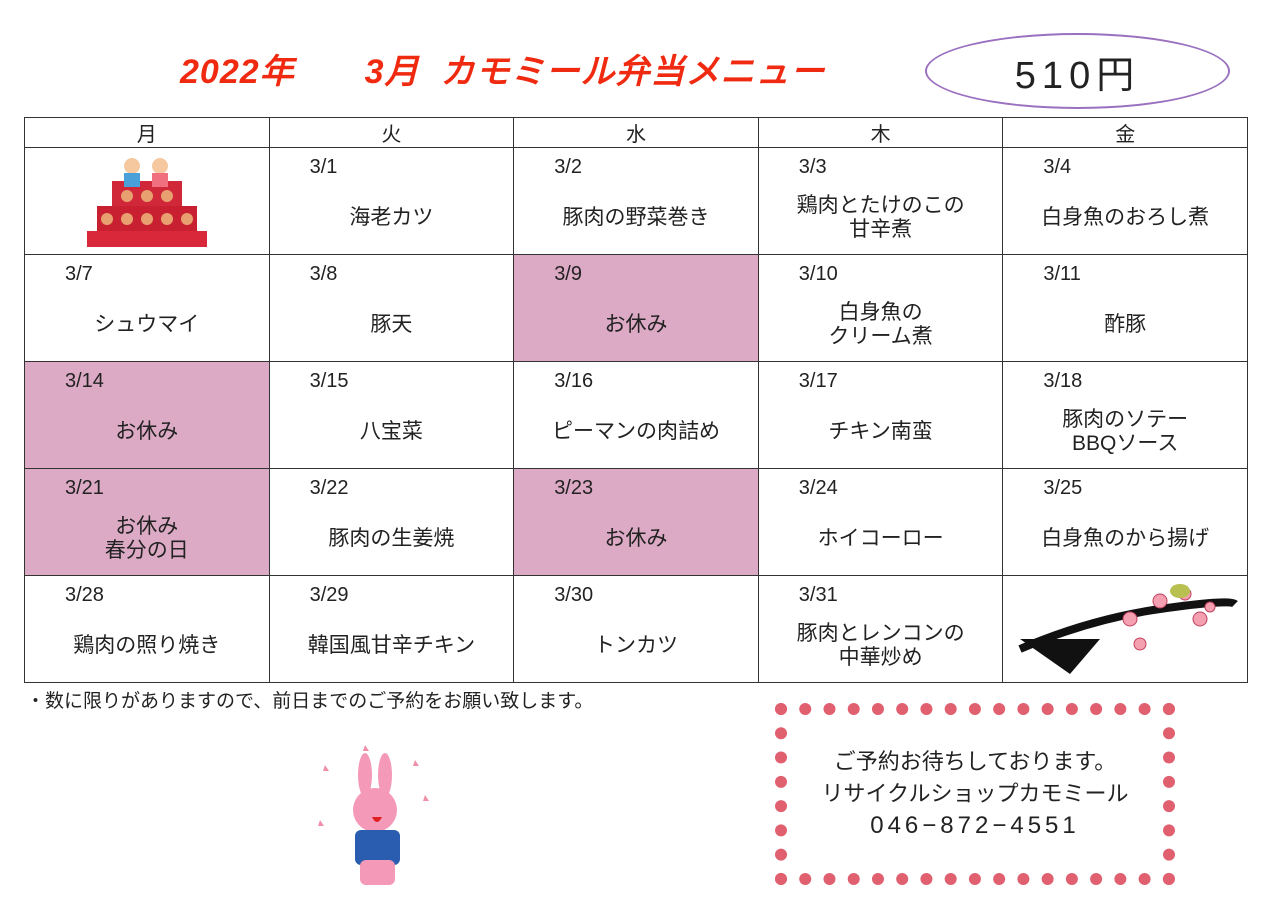 The height and width of the screenshot is (904, 1280). I want to click on day-cell: 3/9 お休み, so click(636, 308).